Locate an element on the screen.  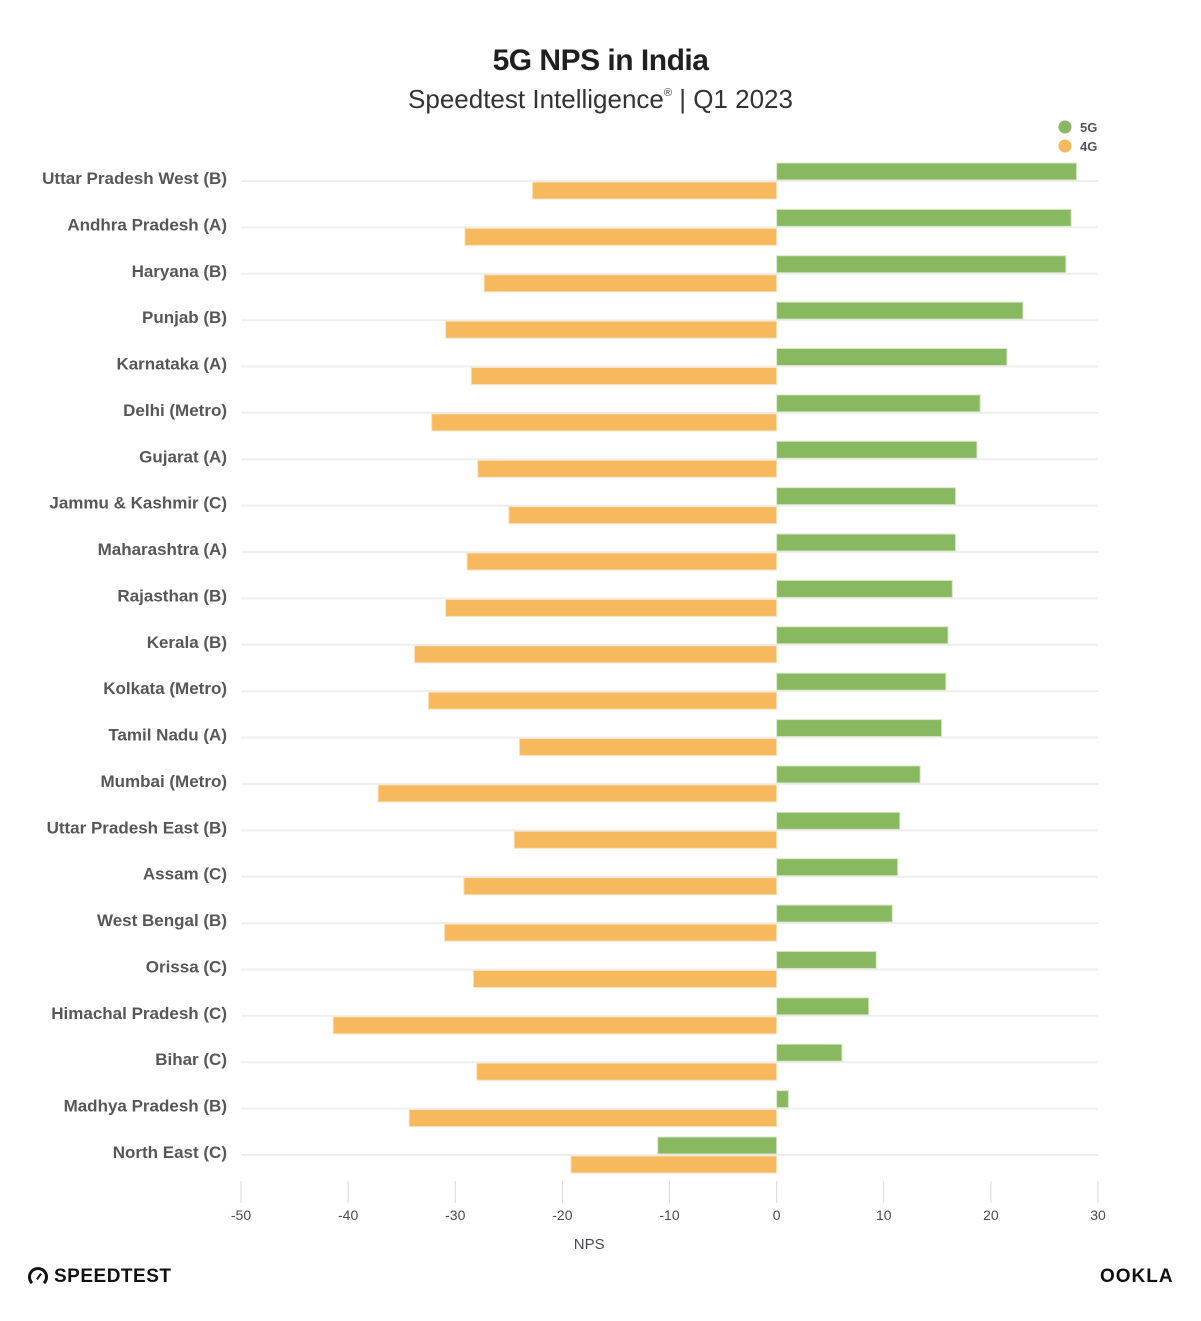
bar-4g-gujarat-a is located at coordinates (627, 468).